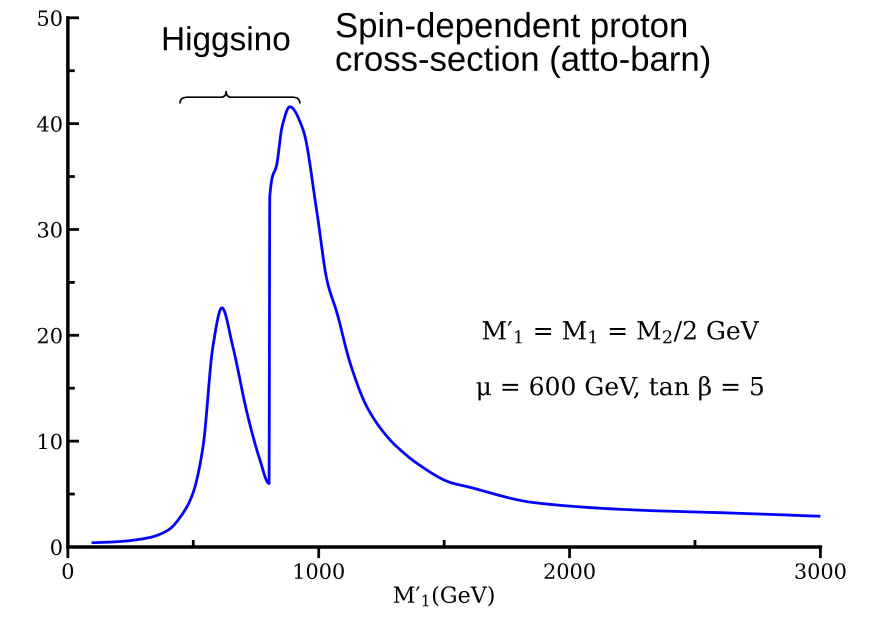 The height and width of the screenshot is (636, 870). Describe the element at coordinates (50, 336) in the screenshot. I see `y-tick-label: 20` at that location.